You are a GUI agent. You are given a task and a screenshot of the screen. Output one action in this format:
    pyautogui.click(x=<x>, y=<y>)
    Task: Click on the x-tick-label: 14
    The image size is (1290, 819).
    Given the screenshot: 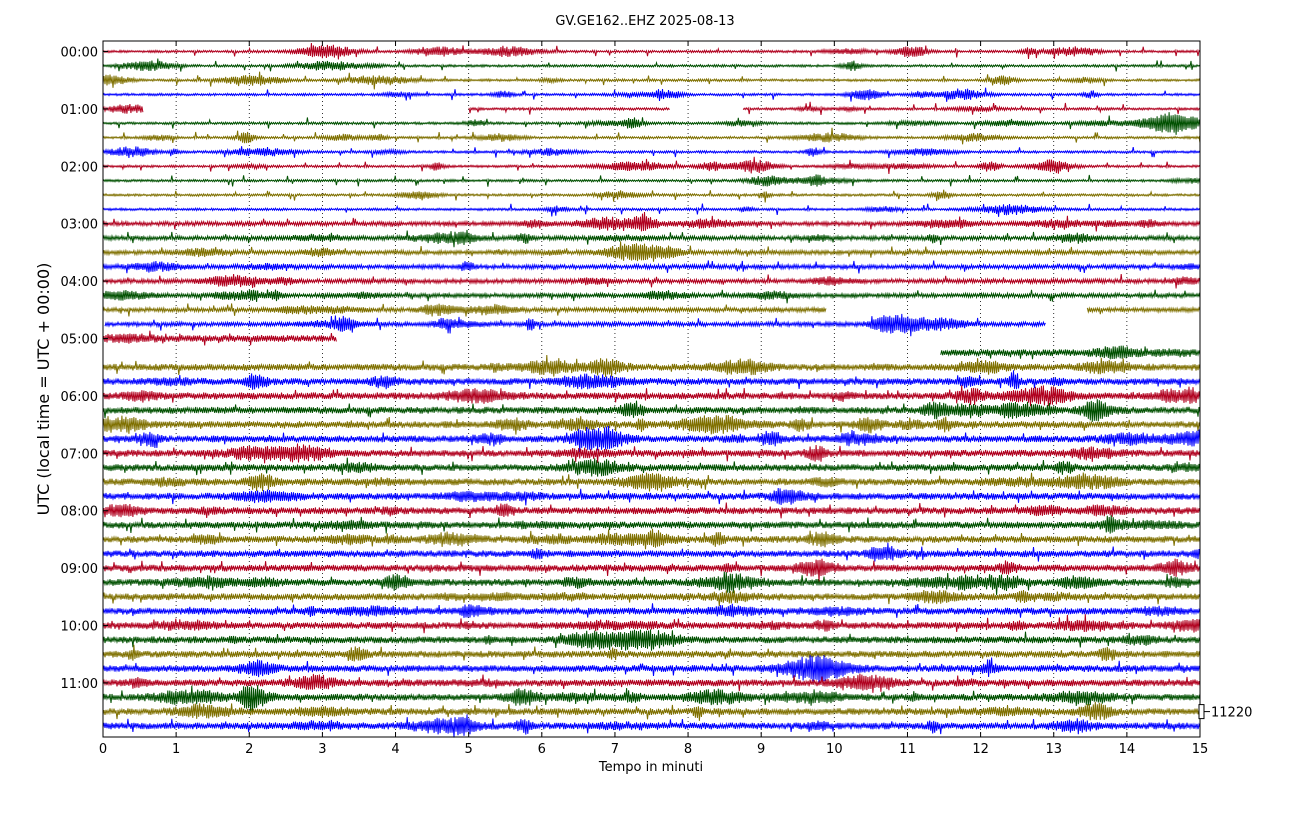 What is the action you would take?
    pyautogui.click(x=1127, y=749)
    